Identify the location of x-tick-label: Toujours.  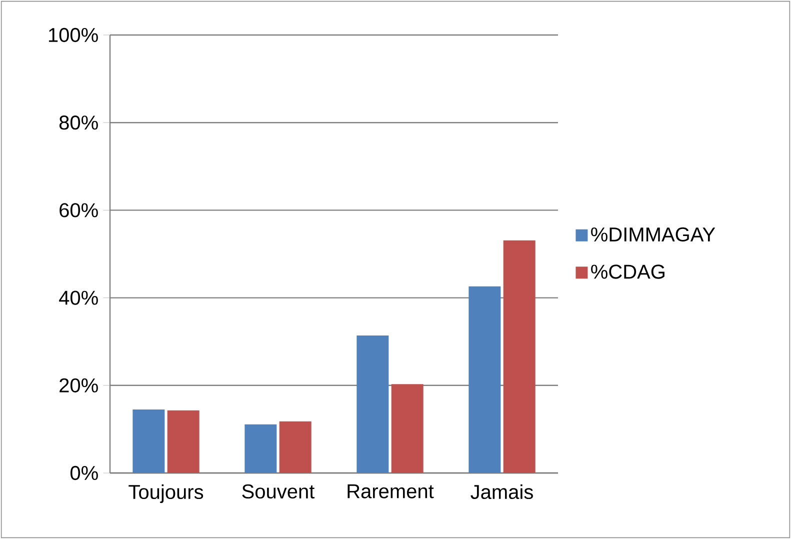
(166, 494).